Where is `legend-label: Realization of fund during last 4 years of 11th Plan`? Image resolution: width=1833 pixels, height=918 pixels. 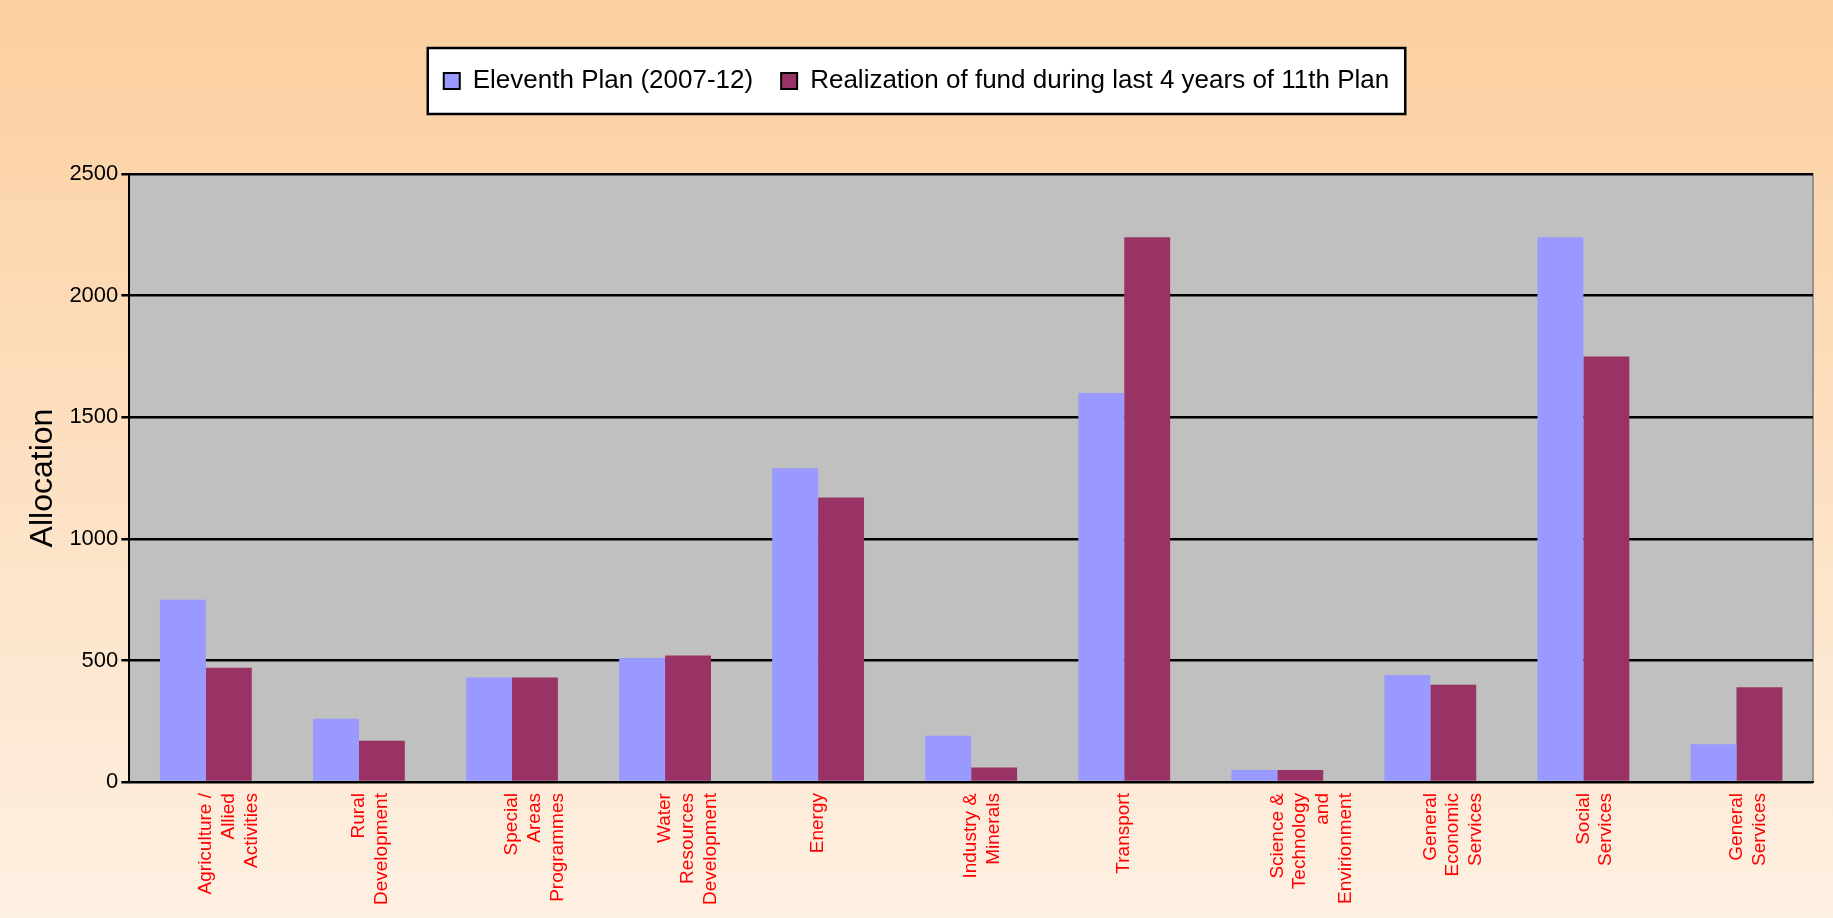 legend-label: Realization of fund during last 4 years of 11th Plan is located at coordinates (1100, 79).